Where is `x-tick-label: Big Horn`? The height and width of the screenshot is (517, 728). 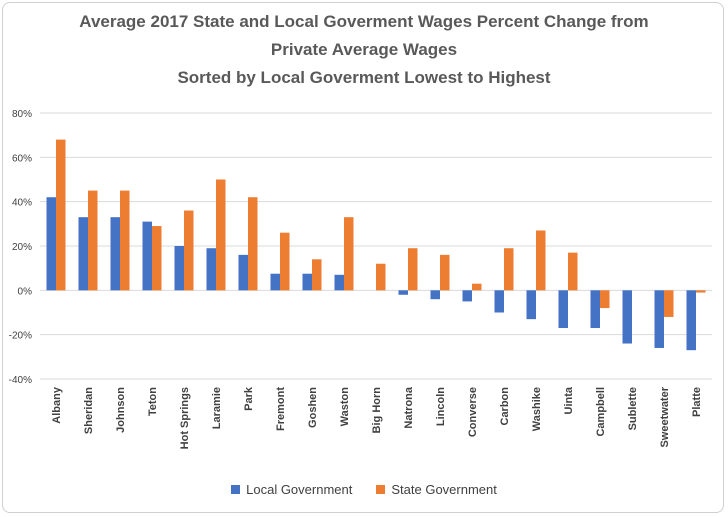 x-tick-label: Big Horn is located at coordinates (377, 410).